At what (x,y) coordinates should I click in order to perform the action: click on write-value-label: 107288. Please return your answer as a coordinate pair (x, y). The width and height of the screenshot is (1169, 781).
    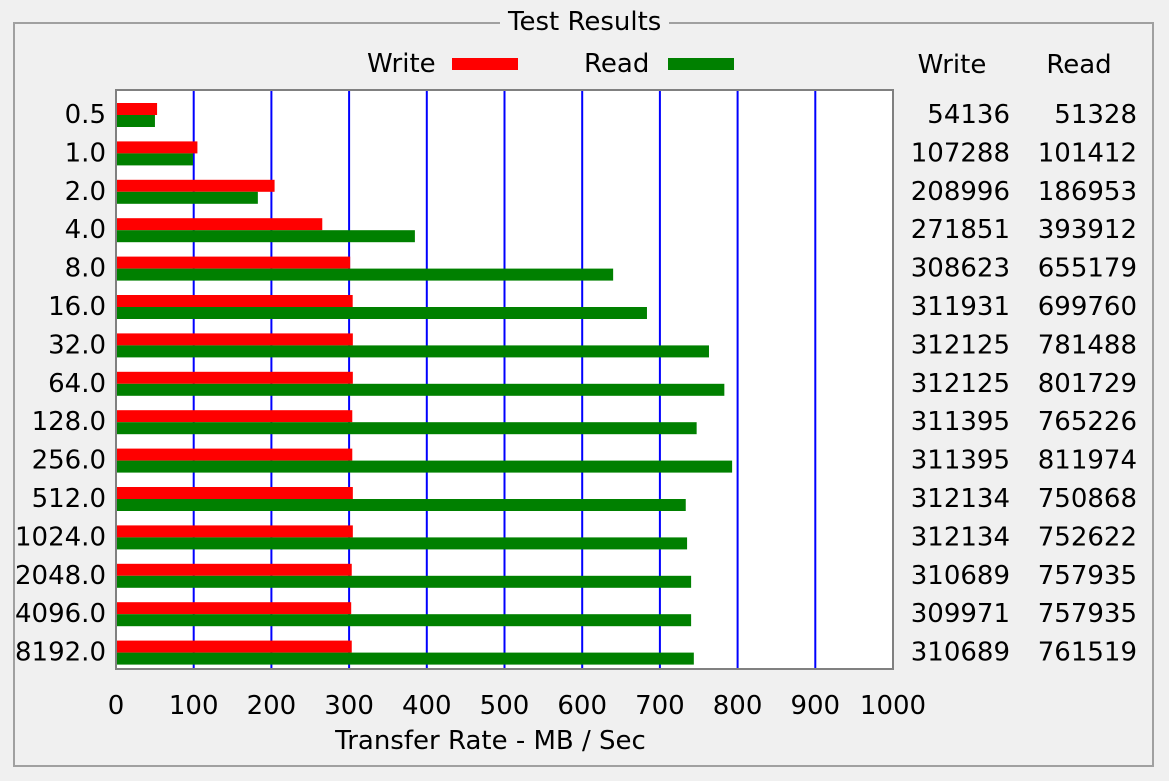
    Looking at the image, I should click on (960, 153).